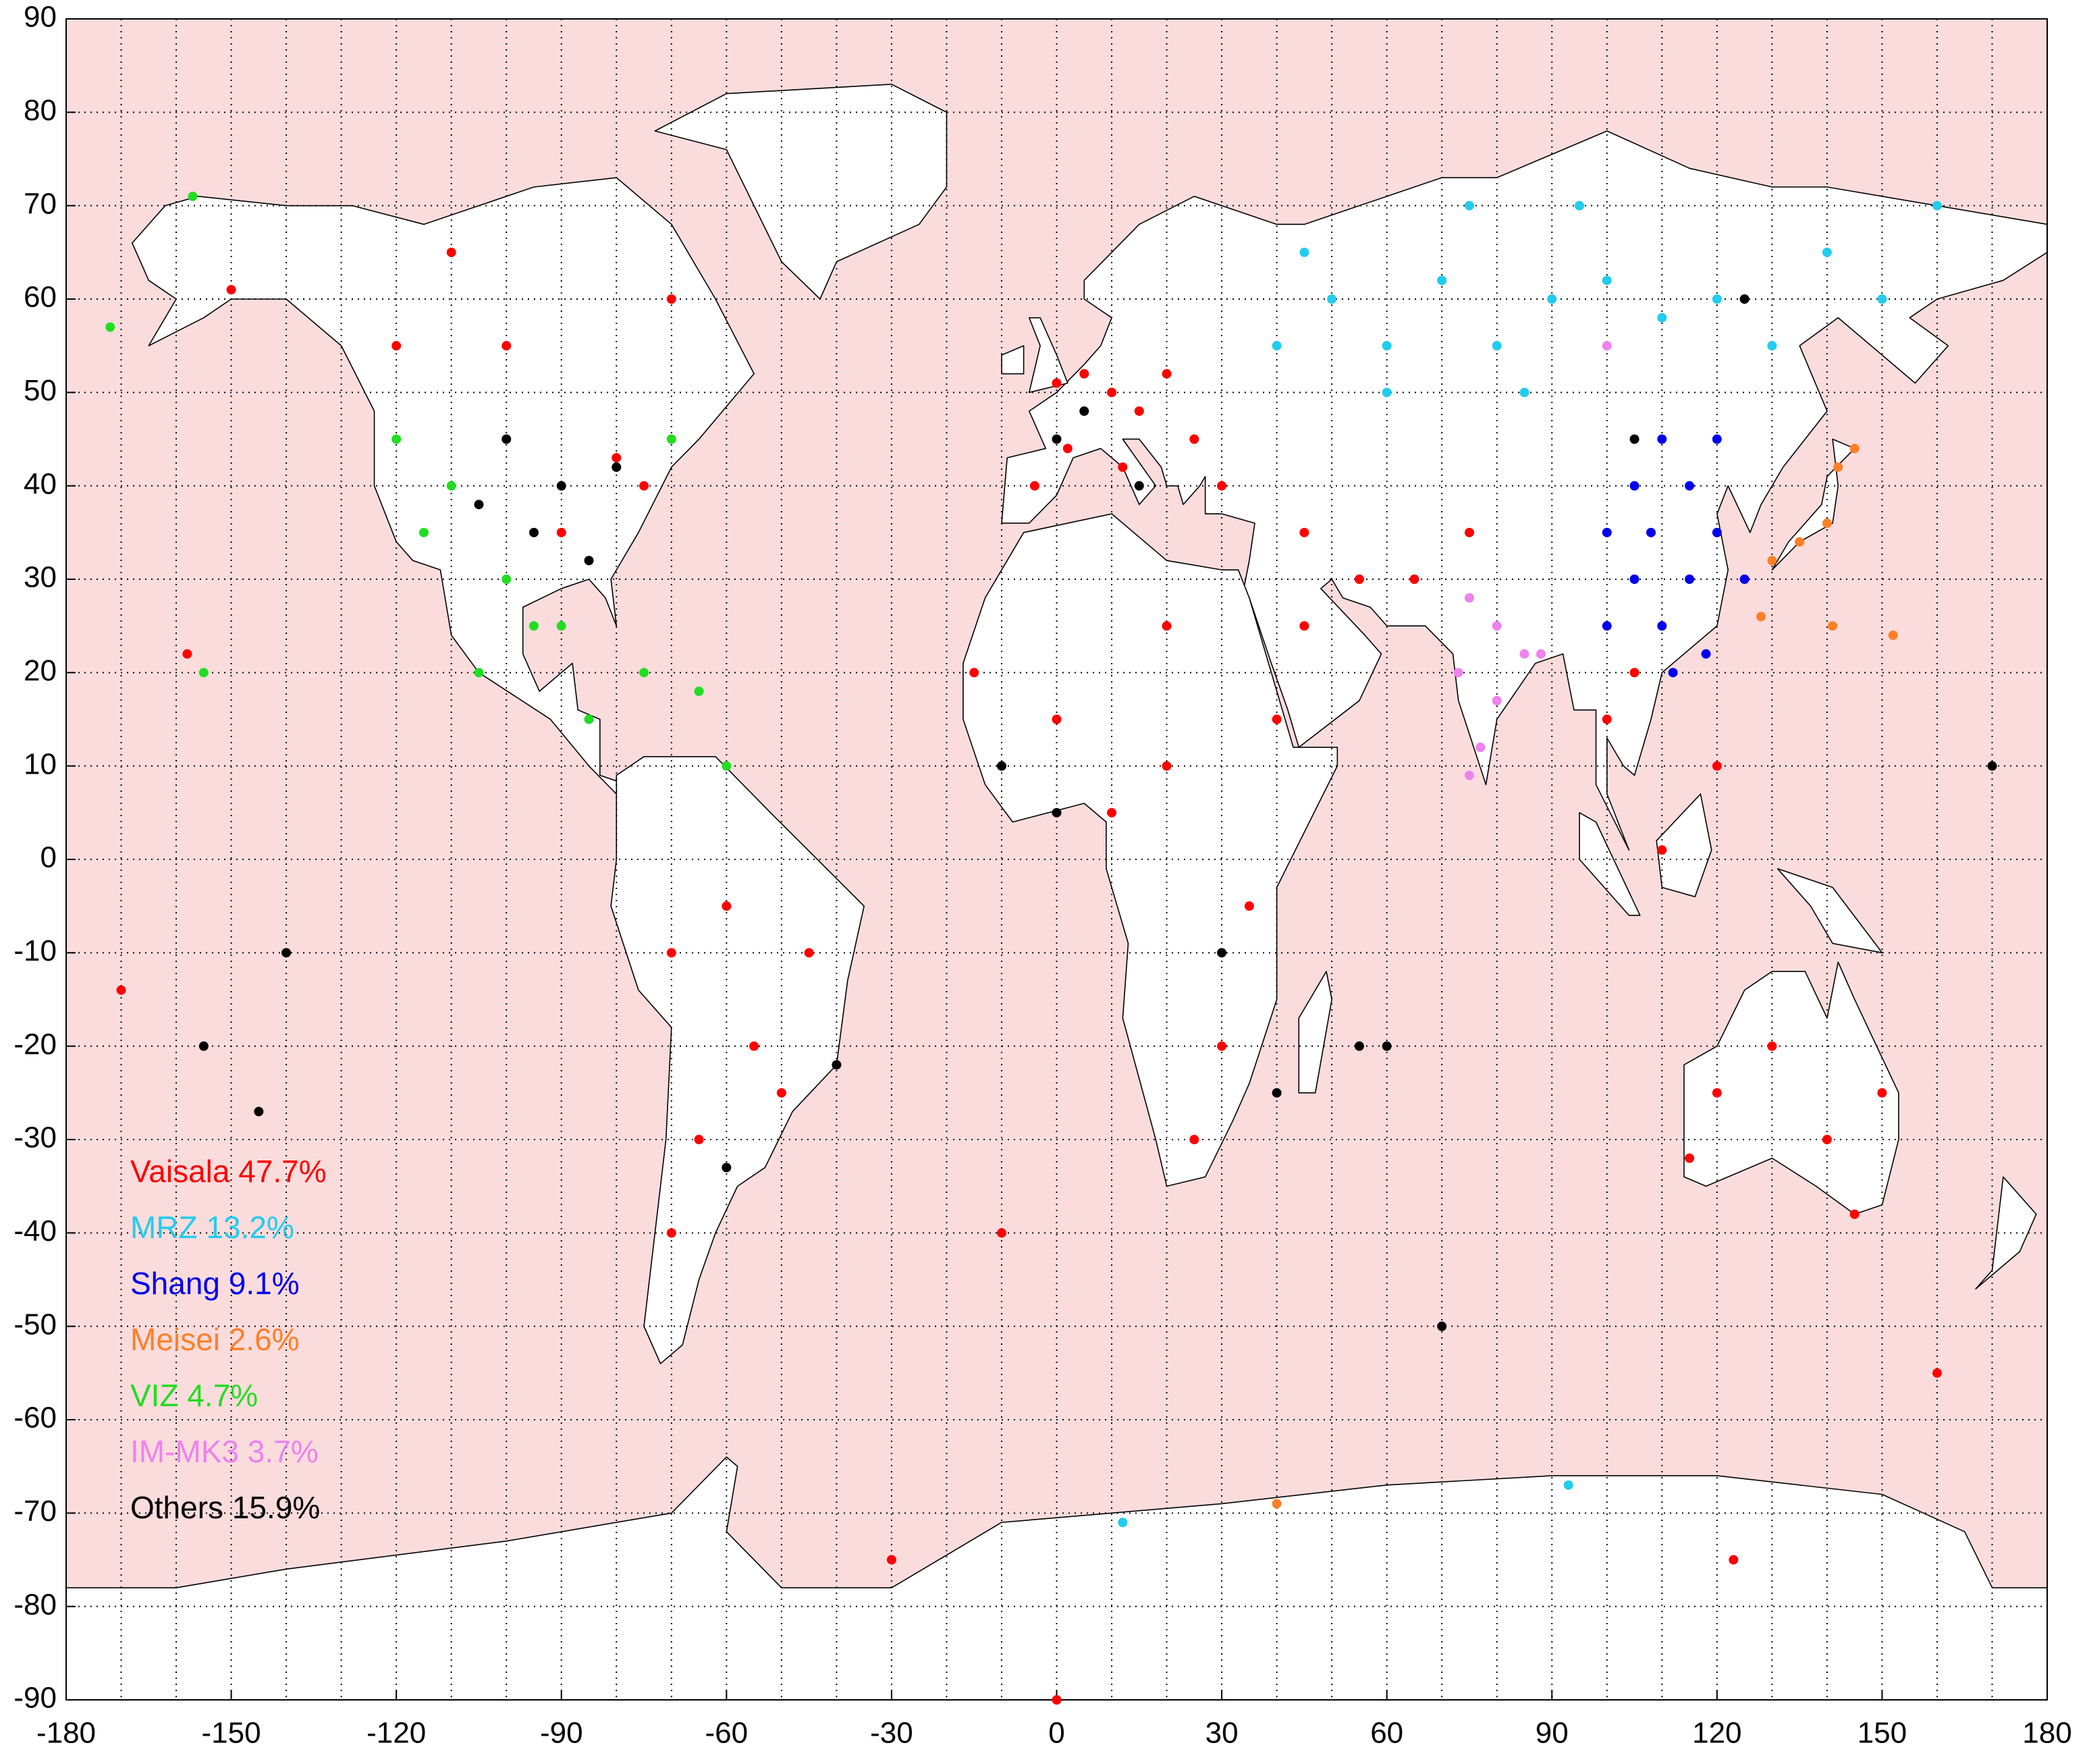  Describe the element at coordinates (66, 1733) in the screenshot. I see `x-tick-label: -180` at that location.